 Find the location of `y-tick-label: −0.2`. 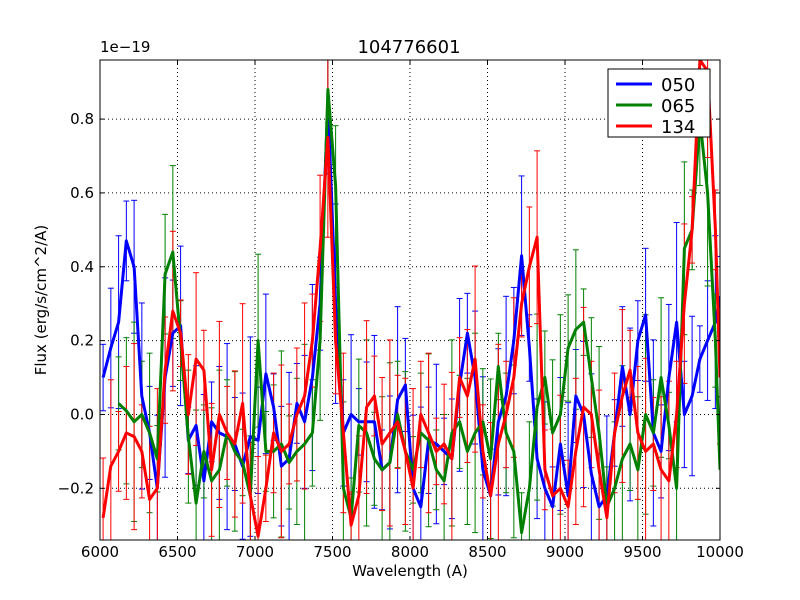

y-tick-label: −0.2 is located at coordinates (76, 488).